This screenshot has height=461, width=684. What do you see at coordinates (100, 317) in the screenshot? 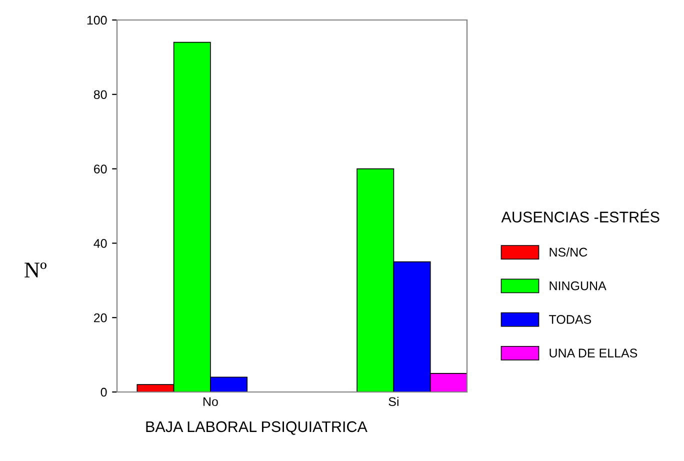
I see `y-tick-label: 20` at bounding box center [100, 317].